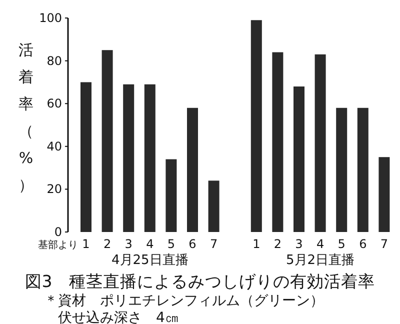 This screenshot has height=324, width=400. What do you see at coordinates (200, 281) in the screenshot?
I see `text: 図3 種茎直播によるみつしげりの有効活着率` at bounding box center [200, 281].